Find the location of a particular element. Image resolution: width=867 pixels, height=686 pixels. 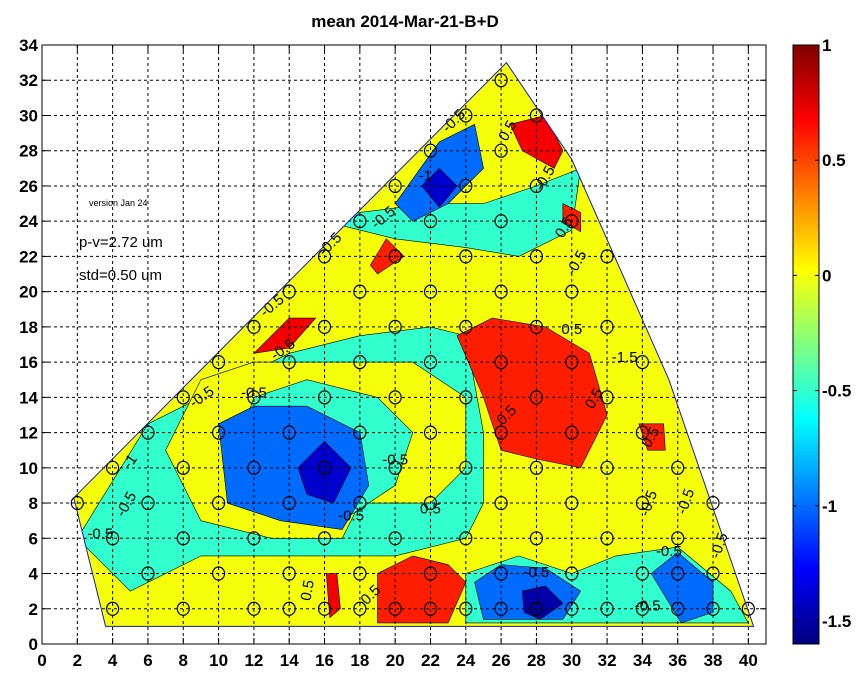

y-tick-label: 16 is located at coordinates (28, 362).